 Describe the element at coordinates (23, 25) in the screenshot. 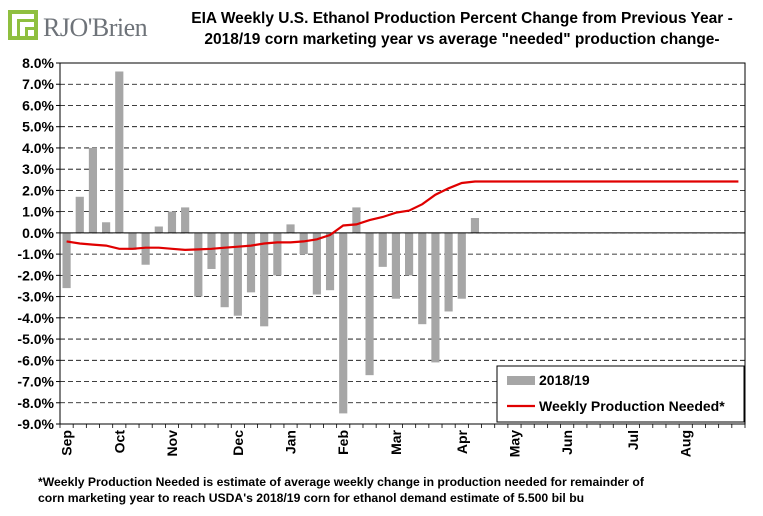

I see `logo-mark-icon` at that location.